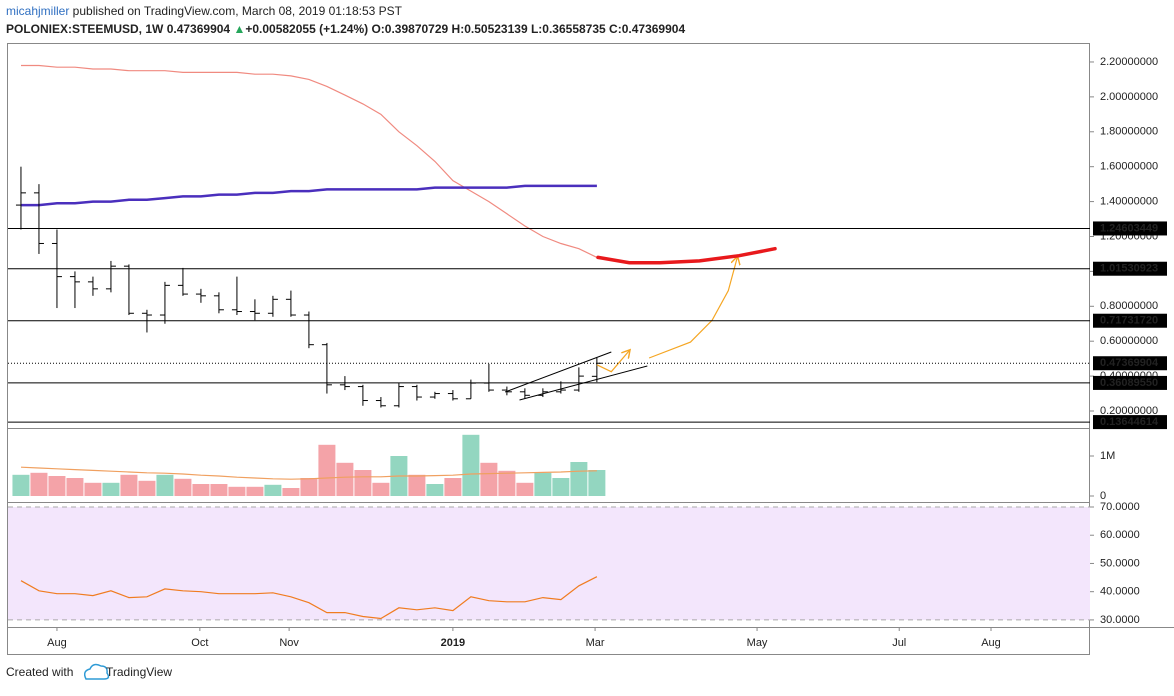 This screenshot has height=696, width=1174. I want to click on y-tick-label: 2.20000000, so click(1129, 62).